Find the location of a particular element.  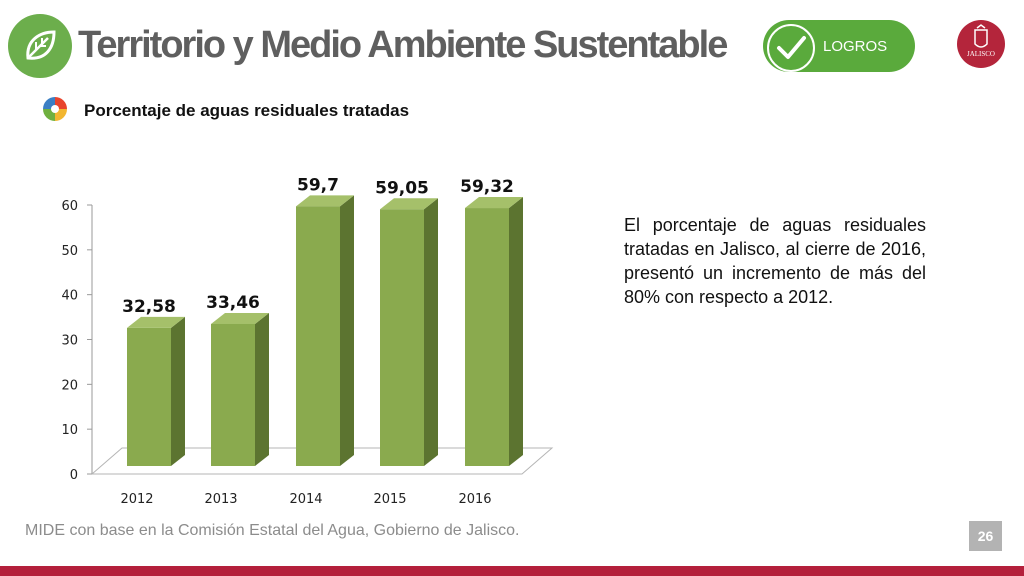

x-tick-label: 2014 is located at coordinates (305, 499).